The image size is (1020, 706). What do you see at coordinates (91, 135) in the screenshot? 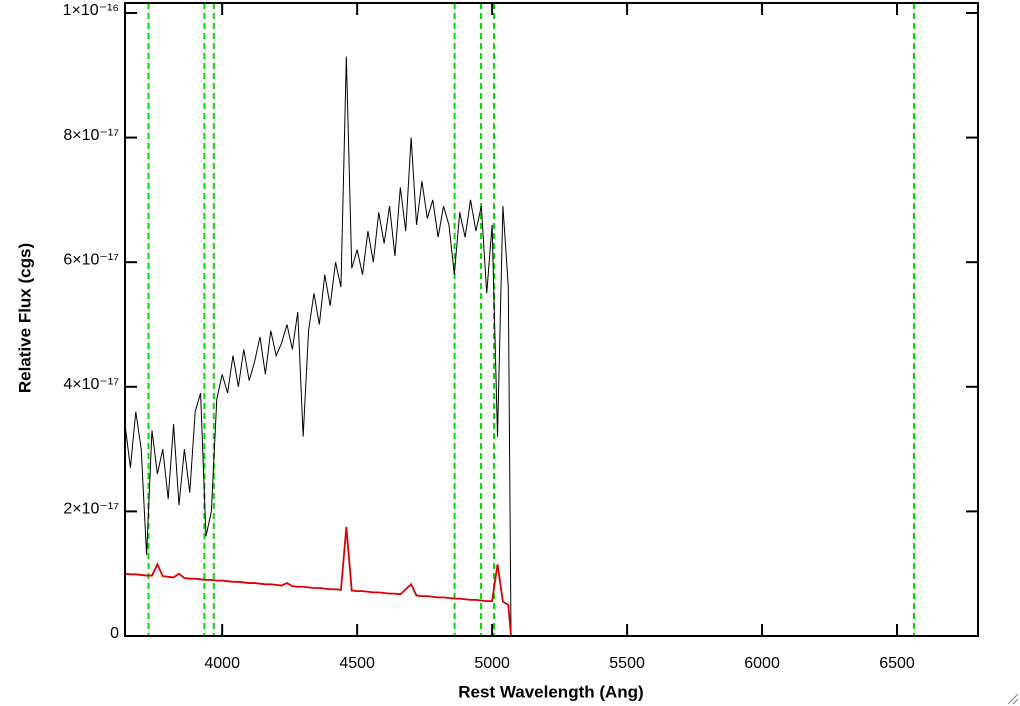
I see `y-tick-label: 8×10⁻¹⁷` at bounding box center [91, 135].